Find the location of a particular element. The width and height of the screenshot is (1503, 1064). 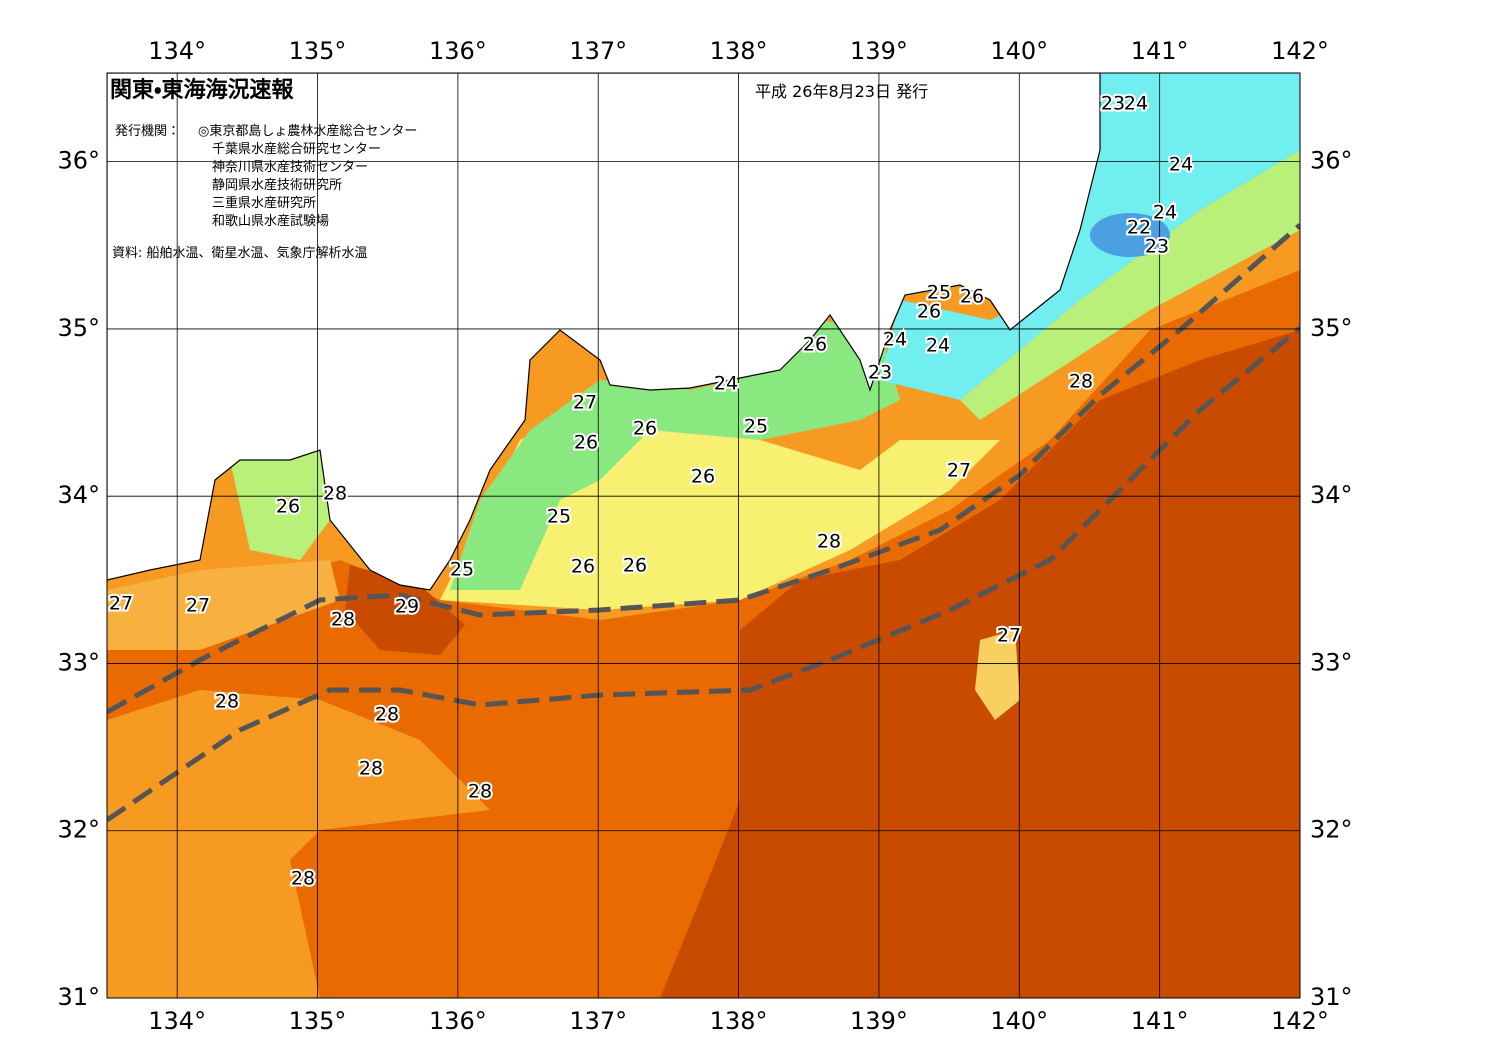

sea-25-ne is located at coordinates (1130, 285).